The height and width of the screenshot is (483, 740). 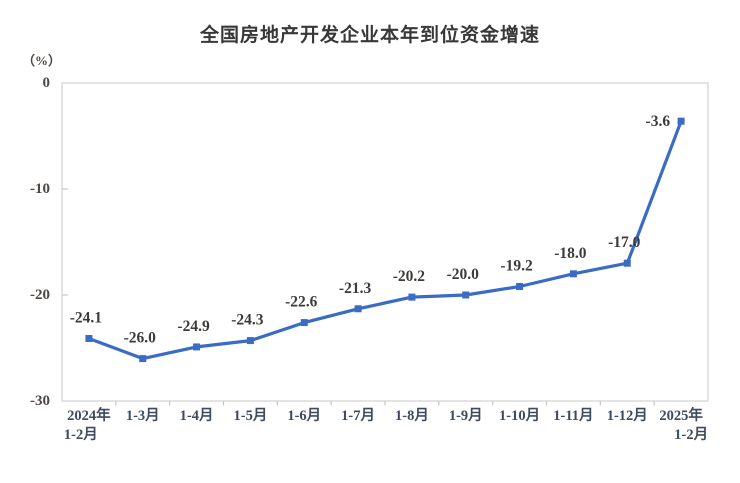 What do you see at coordinates (40, 189) in the screenshot?
I see `y-tick-label: -10` at bounding box center [40, 189].